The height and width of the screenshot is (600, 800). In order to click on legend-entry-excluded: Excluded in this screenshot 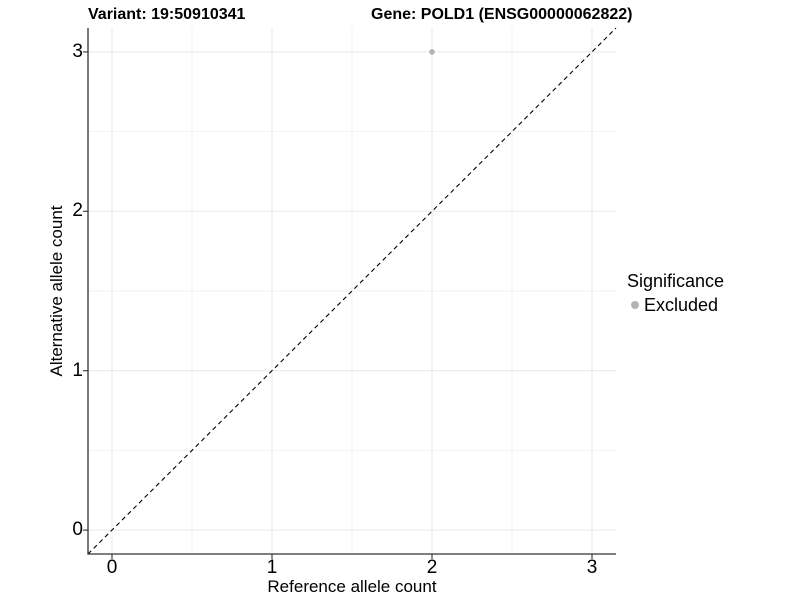, I will do `click(675, 305)`.